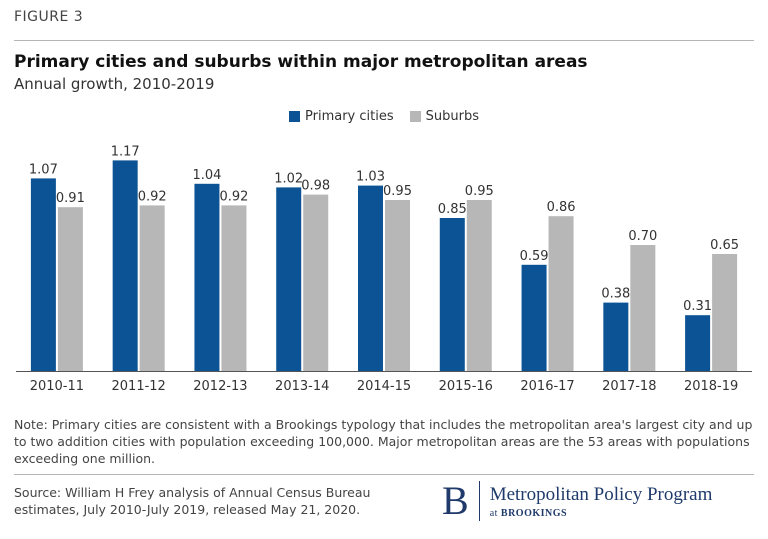 This screenshot has width=768, height=539. I want to click on data-label-suburbs-2017-18: 0.70, so click(642, 236).